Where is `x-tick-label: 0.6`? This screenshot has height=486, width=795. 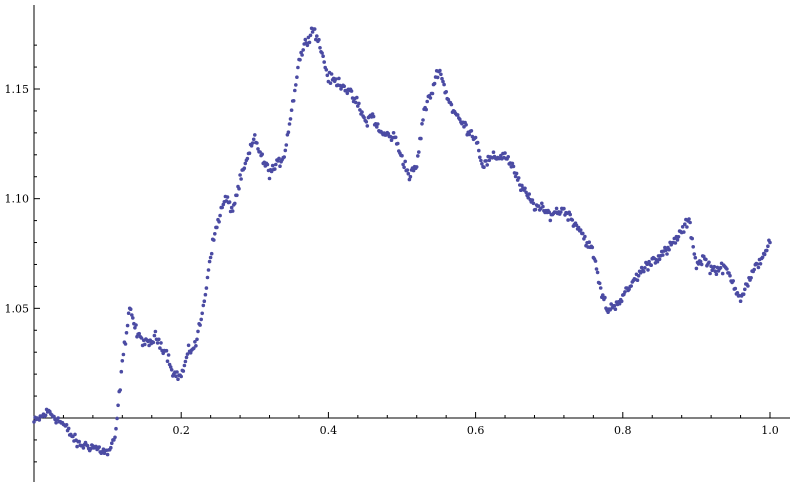
x-tick-label: 0.6 is located at coordinates (476, 430).